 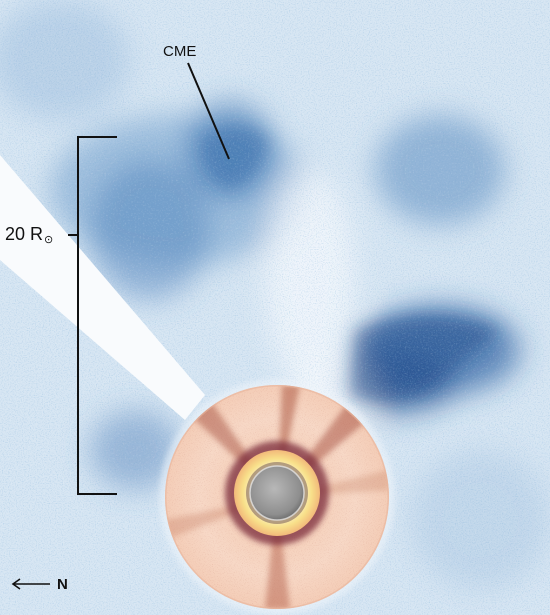 I want to click on scale-bar, so click(x=92, y=315).